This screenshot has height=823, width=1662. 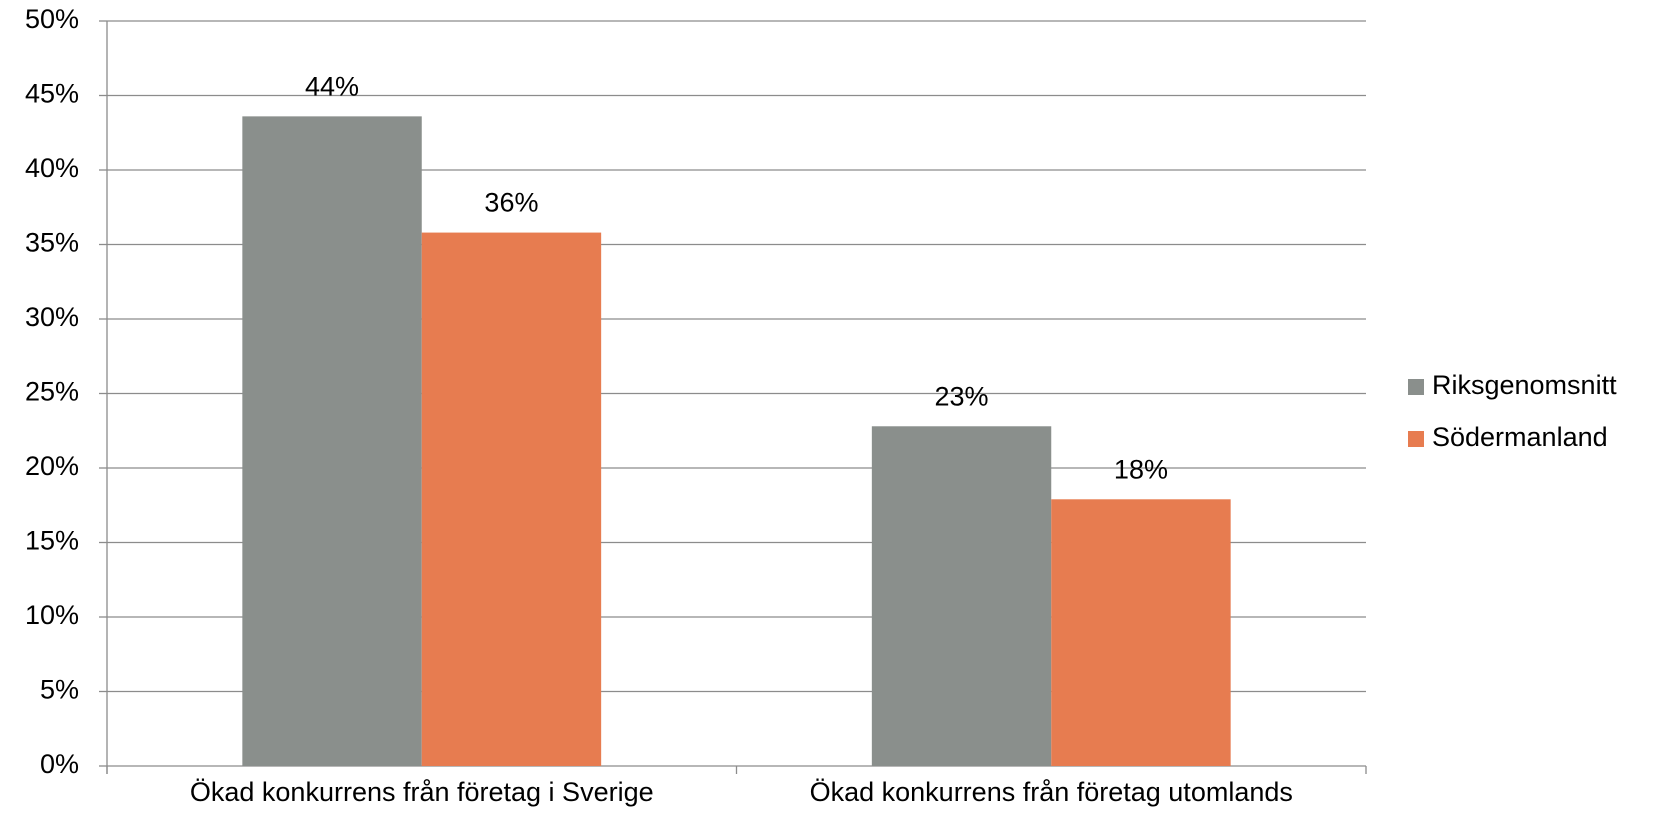 I want to click on legend-label: Södermanland, so click(x=1520, y=437).